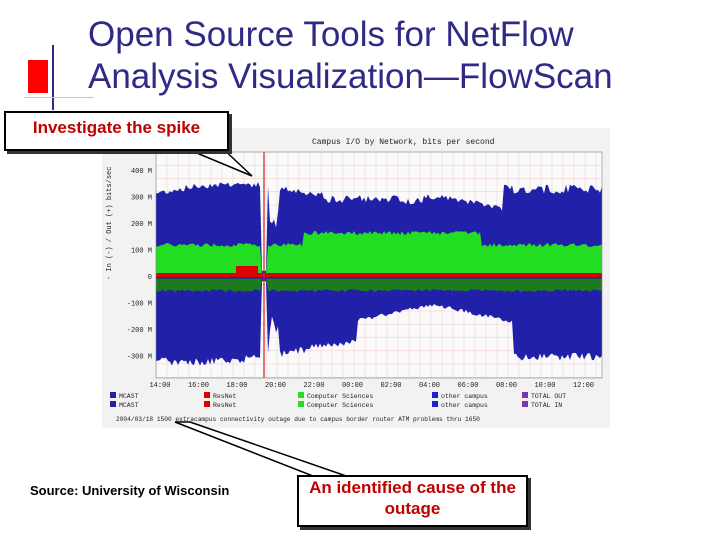 The image size is (720, 540). I want to click on slide-title-line-2: Analysis Visualization—FlowScan, so click(350, 76).